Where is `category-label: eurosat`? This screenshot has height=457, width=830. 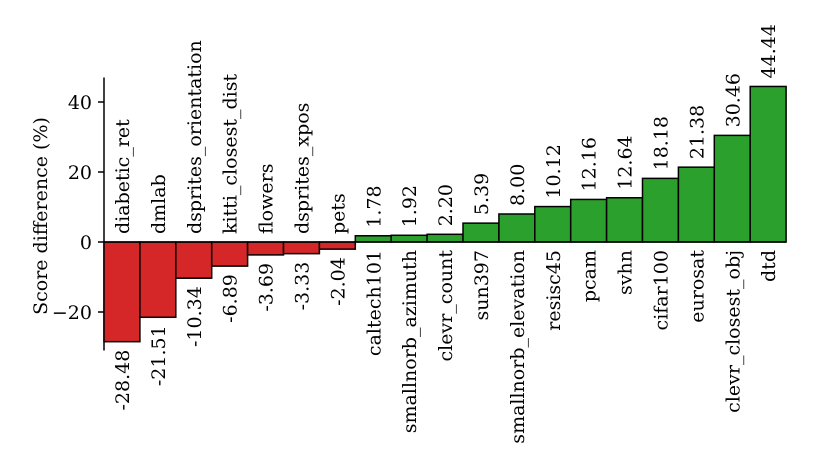 category-label: eurosat is located at coordinates (697, 286).